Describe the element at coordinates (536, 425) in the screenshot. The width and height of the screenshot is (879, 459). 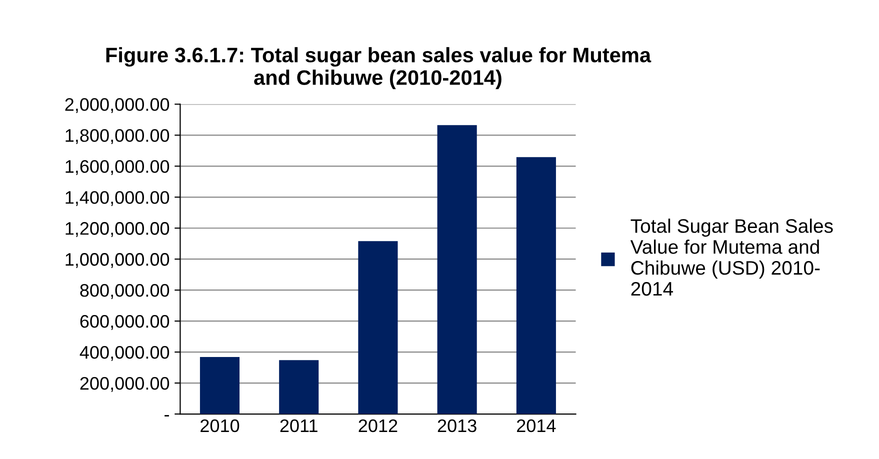
I see `x-tick-label: 2014` at that location.